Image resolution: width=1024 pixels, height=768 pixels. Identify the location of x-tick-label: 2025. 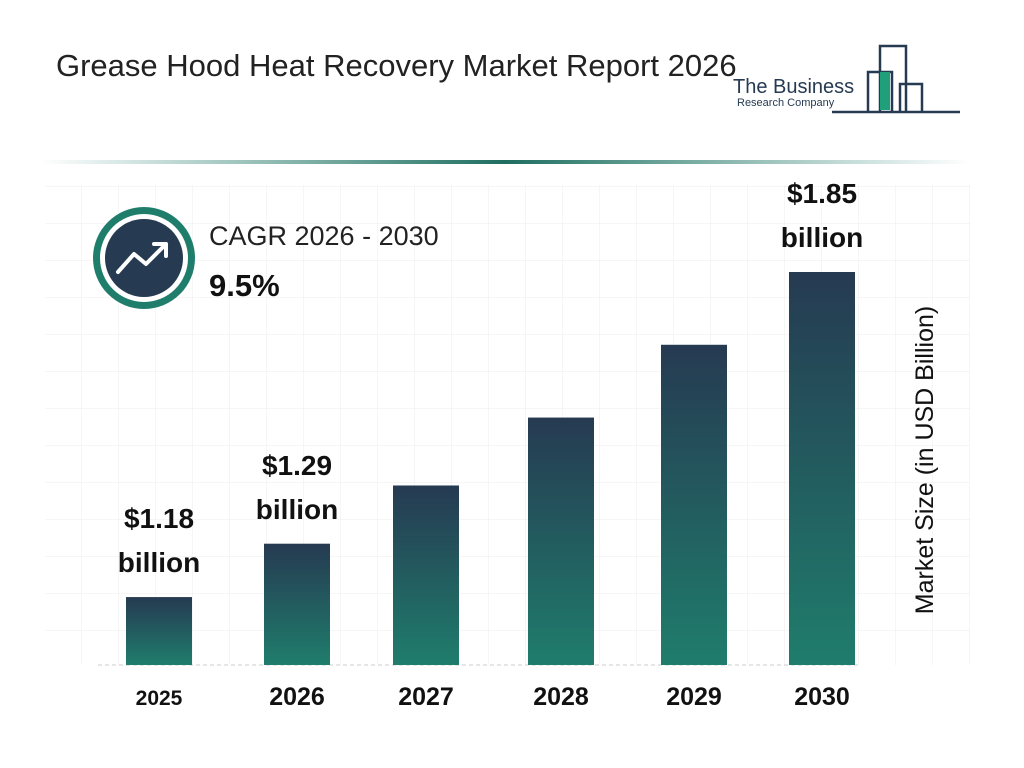
(159, 698).